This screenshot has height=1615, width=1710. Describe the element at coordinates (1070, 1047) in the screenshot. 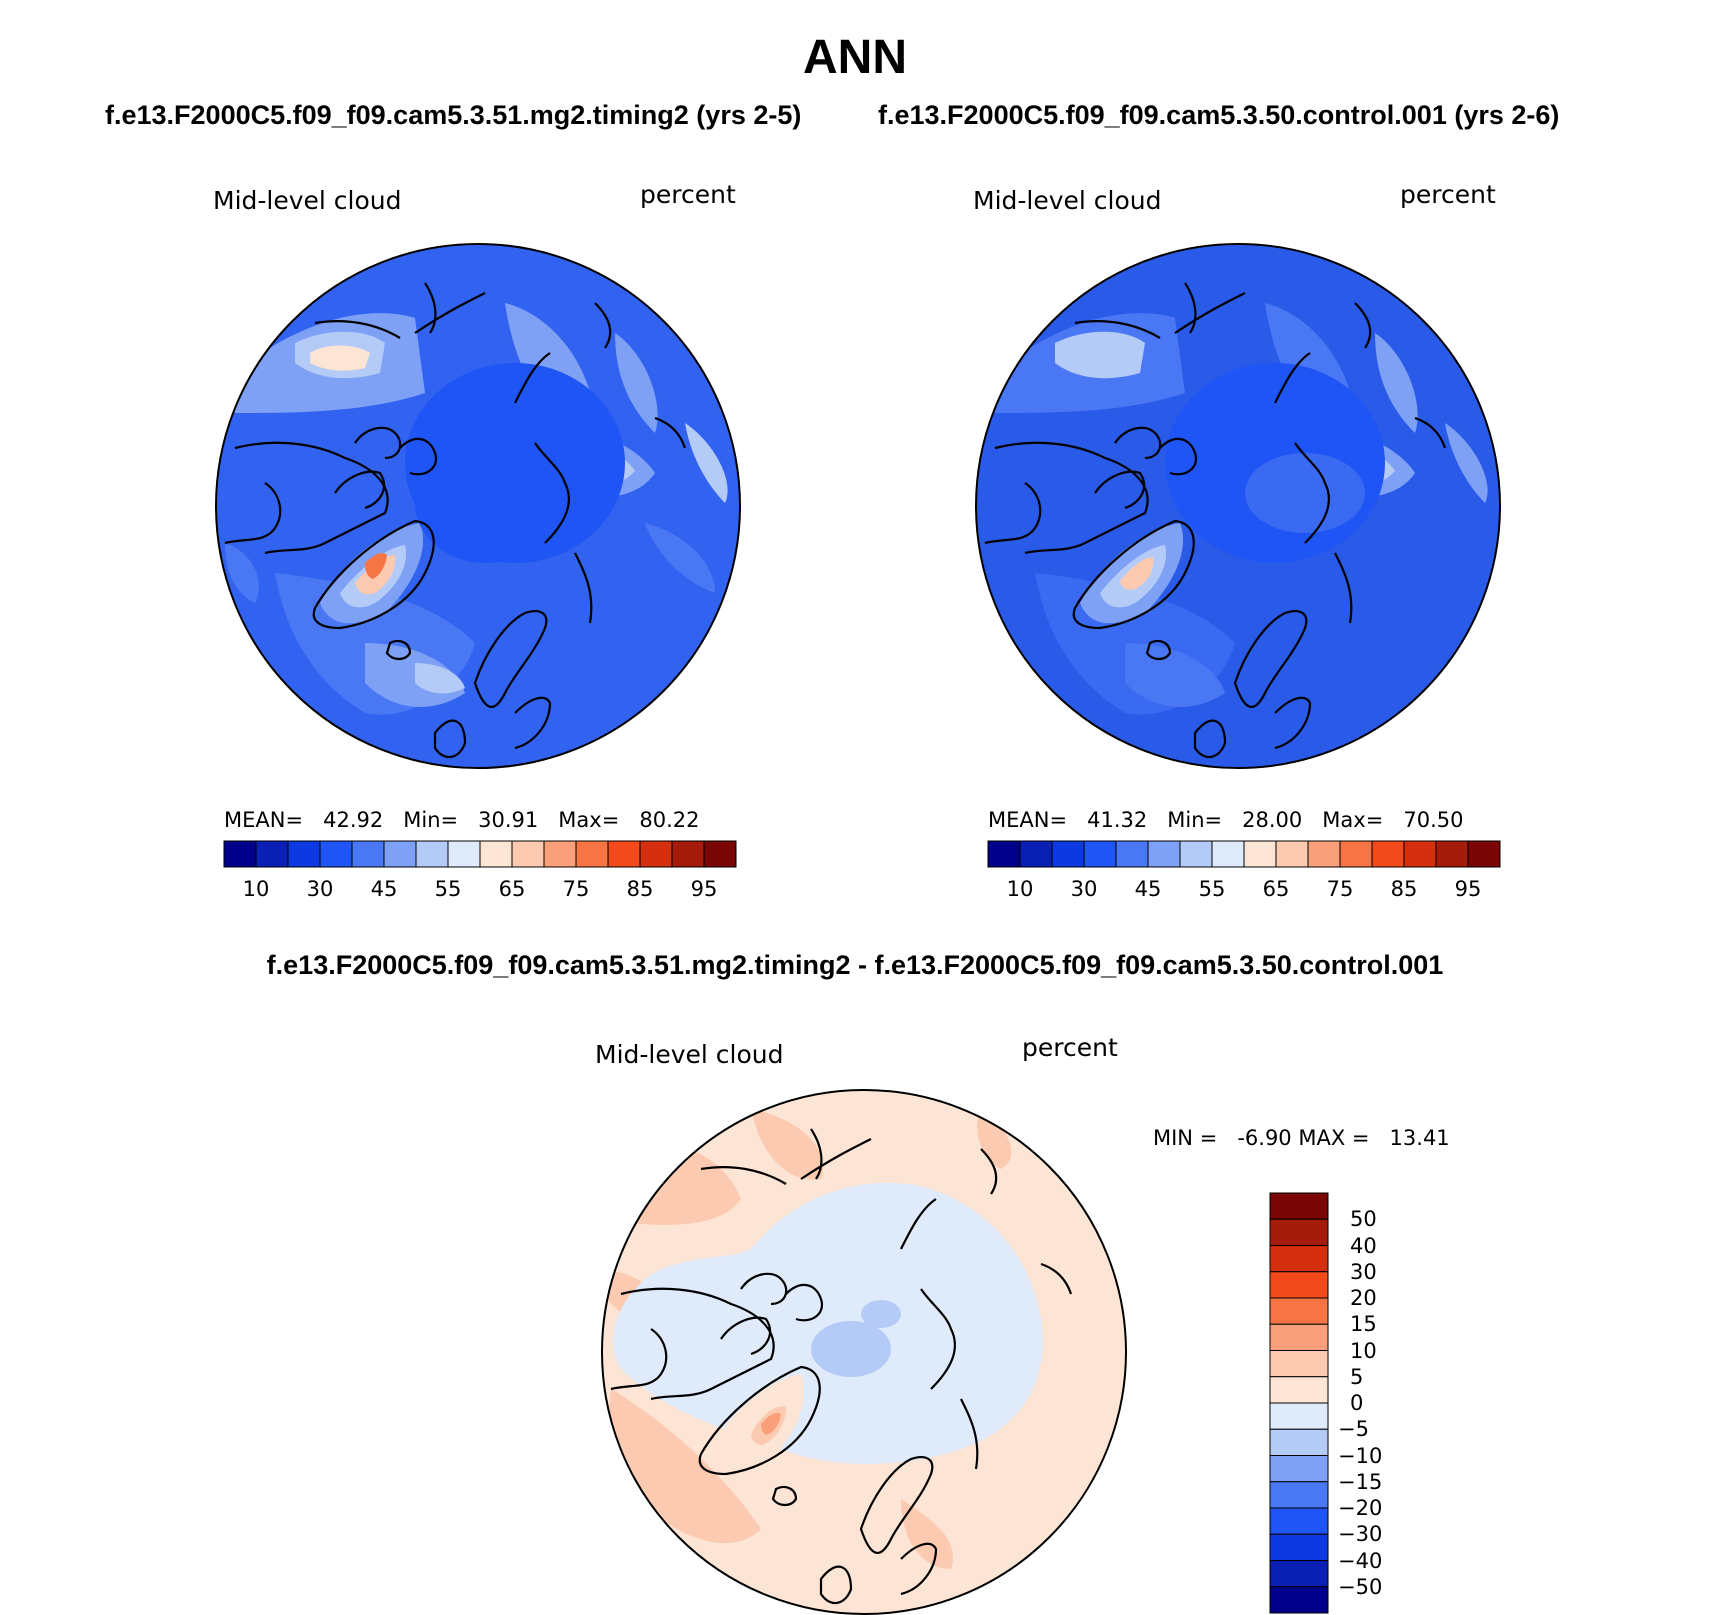

I see `diff-units-label: percent` at that location.